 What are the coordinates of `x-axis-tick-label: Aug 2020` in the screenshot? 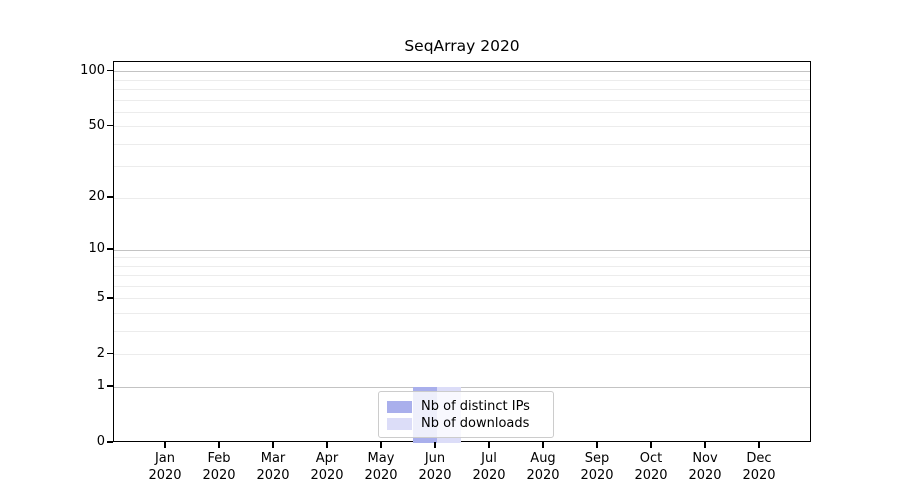 It's located at (543, 467).